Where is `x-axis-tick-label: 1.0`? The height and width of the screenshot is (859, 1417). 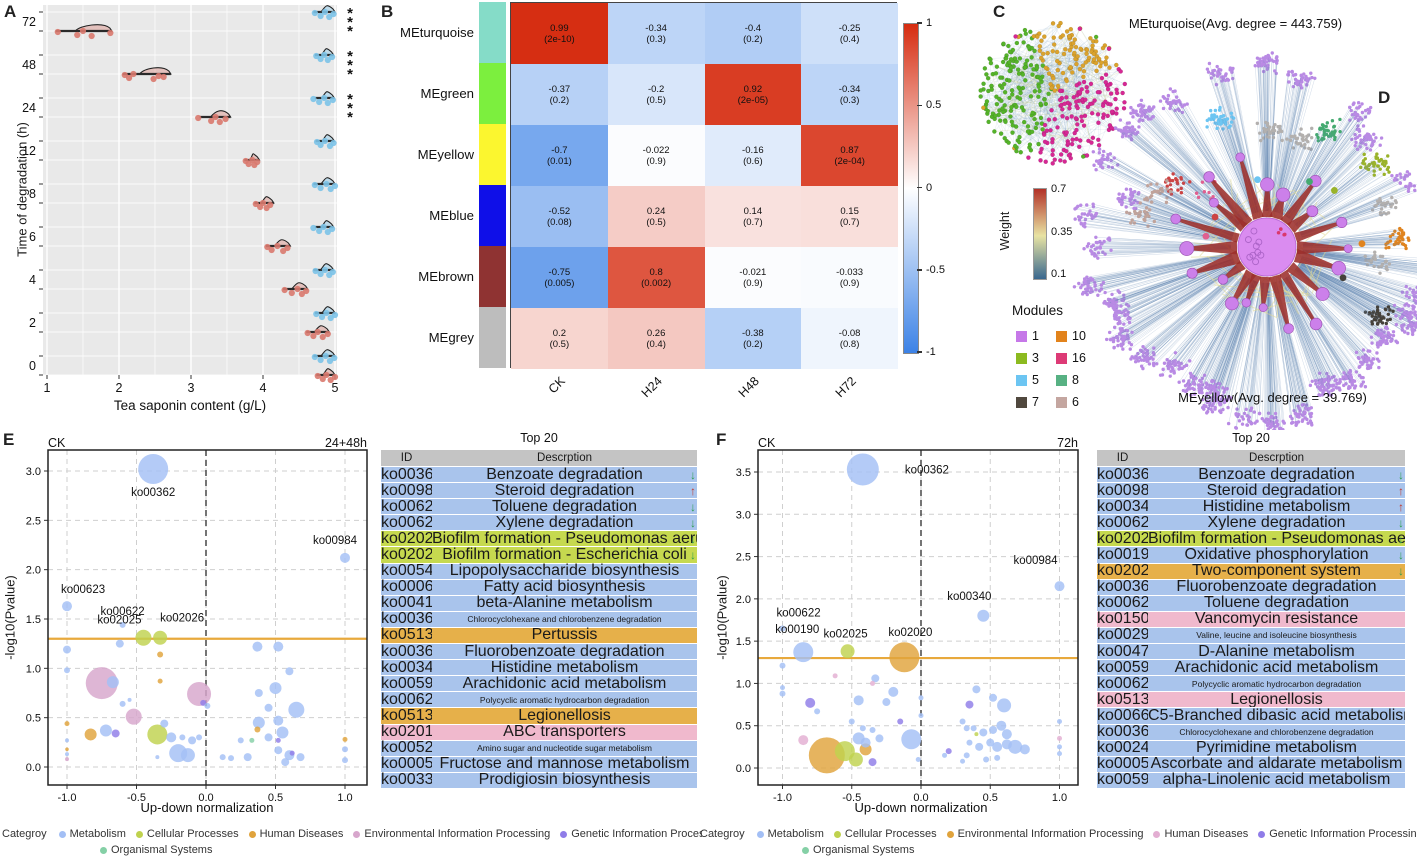
x-axis-tick-label: 1.0 is located at coordinates (344, 798).